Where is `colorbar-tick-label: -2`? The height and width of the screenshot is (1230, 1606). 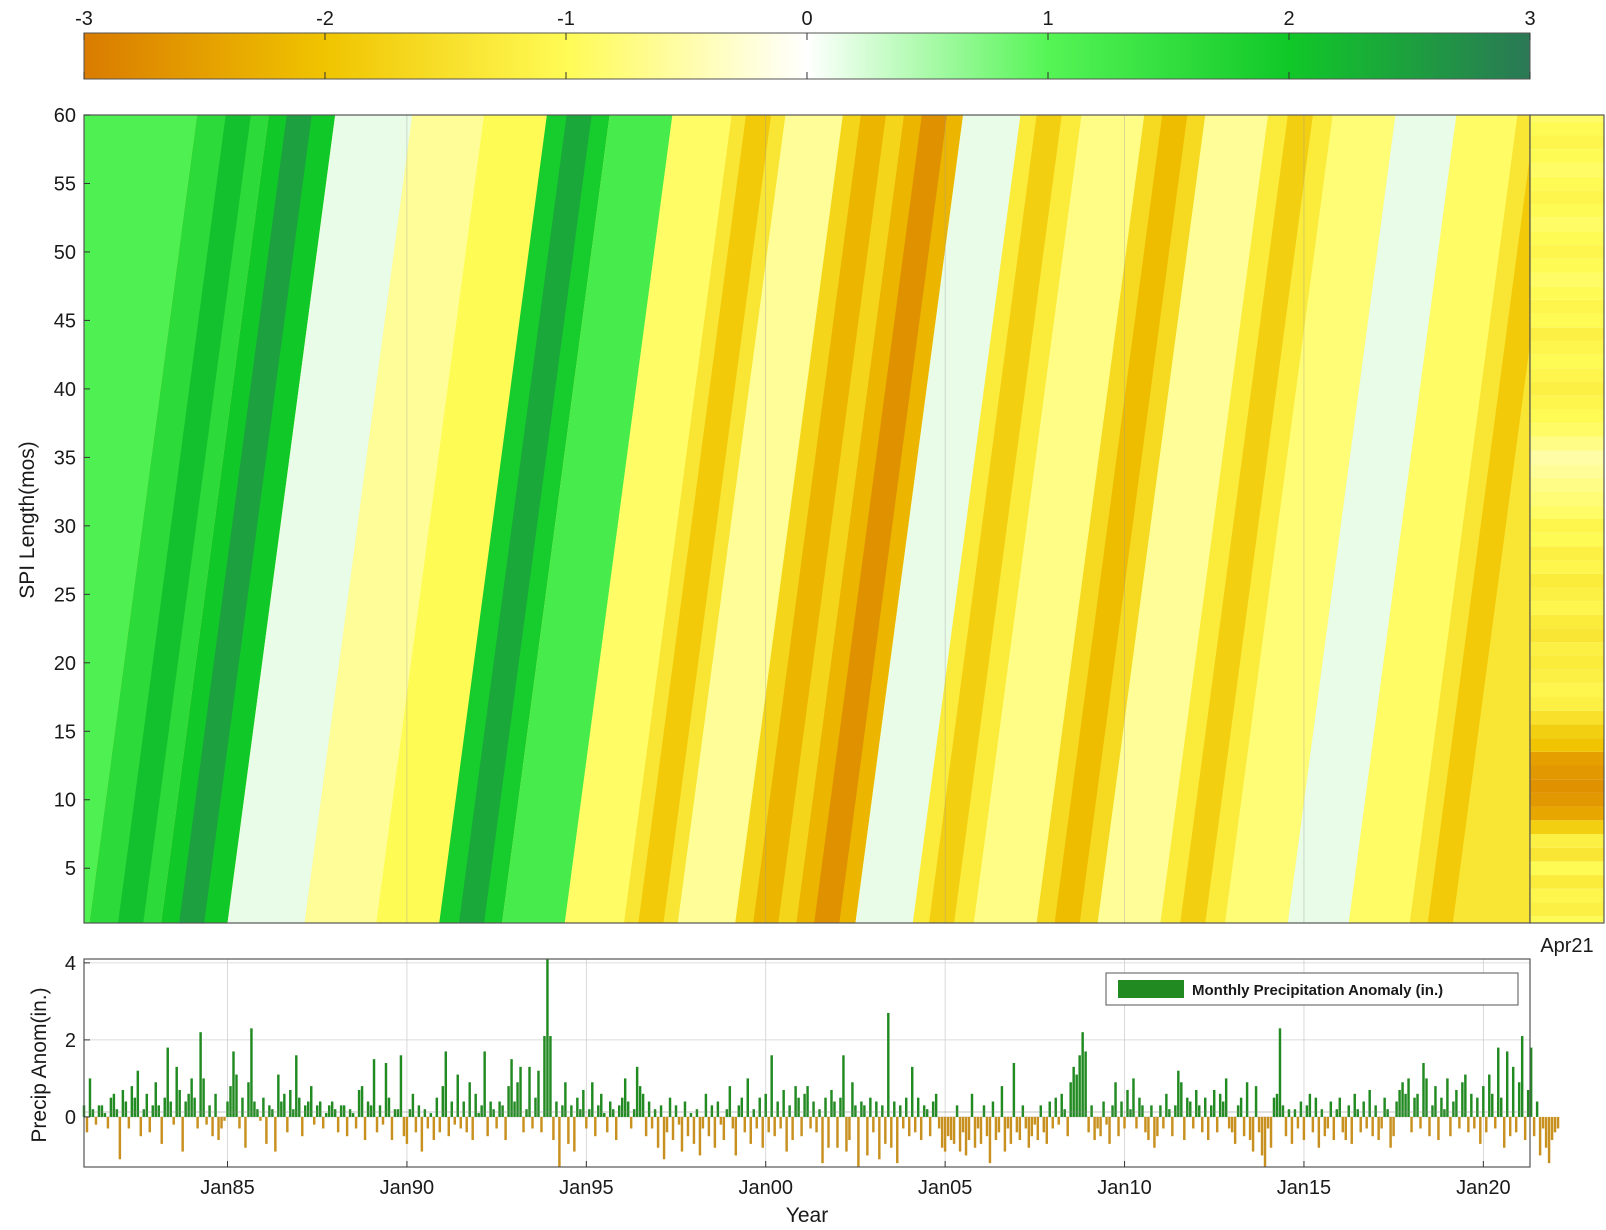 colorbar-tick-label: -2 is located at coordinates (325, 19).